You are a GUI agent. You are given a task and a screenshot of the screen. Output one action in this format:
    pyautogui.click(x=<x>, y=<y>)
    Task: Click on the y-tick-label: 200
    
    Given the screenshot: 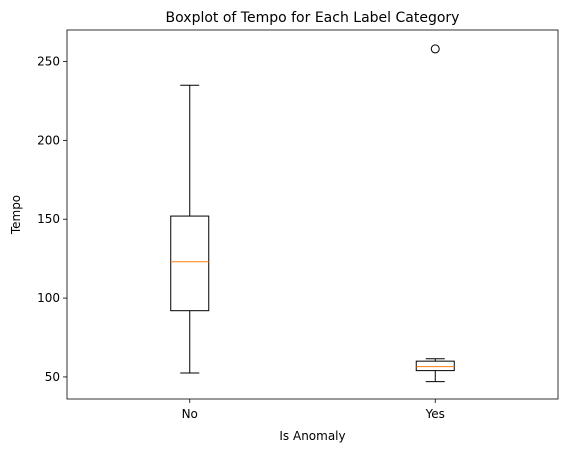 What is the action you would take?
    pyautogui.click(x=48, y=140)
    